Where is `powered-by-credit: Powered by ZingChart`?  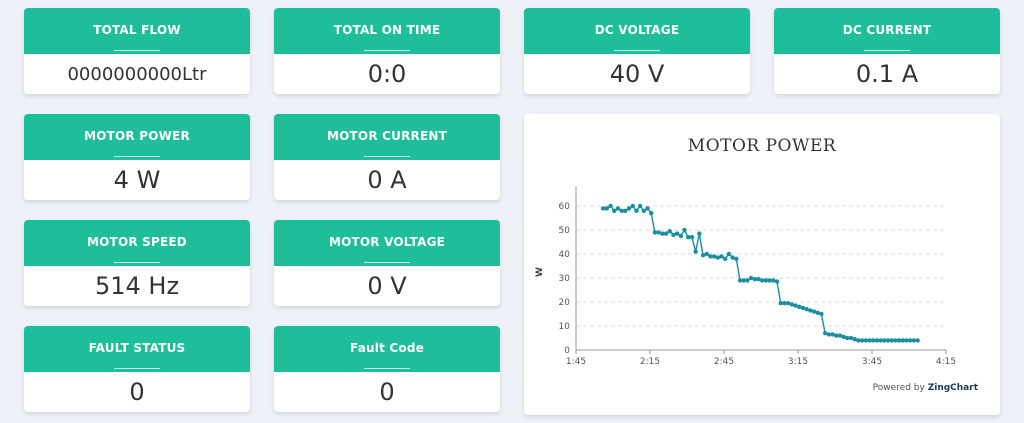 powered-by-credit: Powered by ZingChart is located at coordinates (925, 388).